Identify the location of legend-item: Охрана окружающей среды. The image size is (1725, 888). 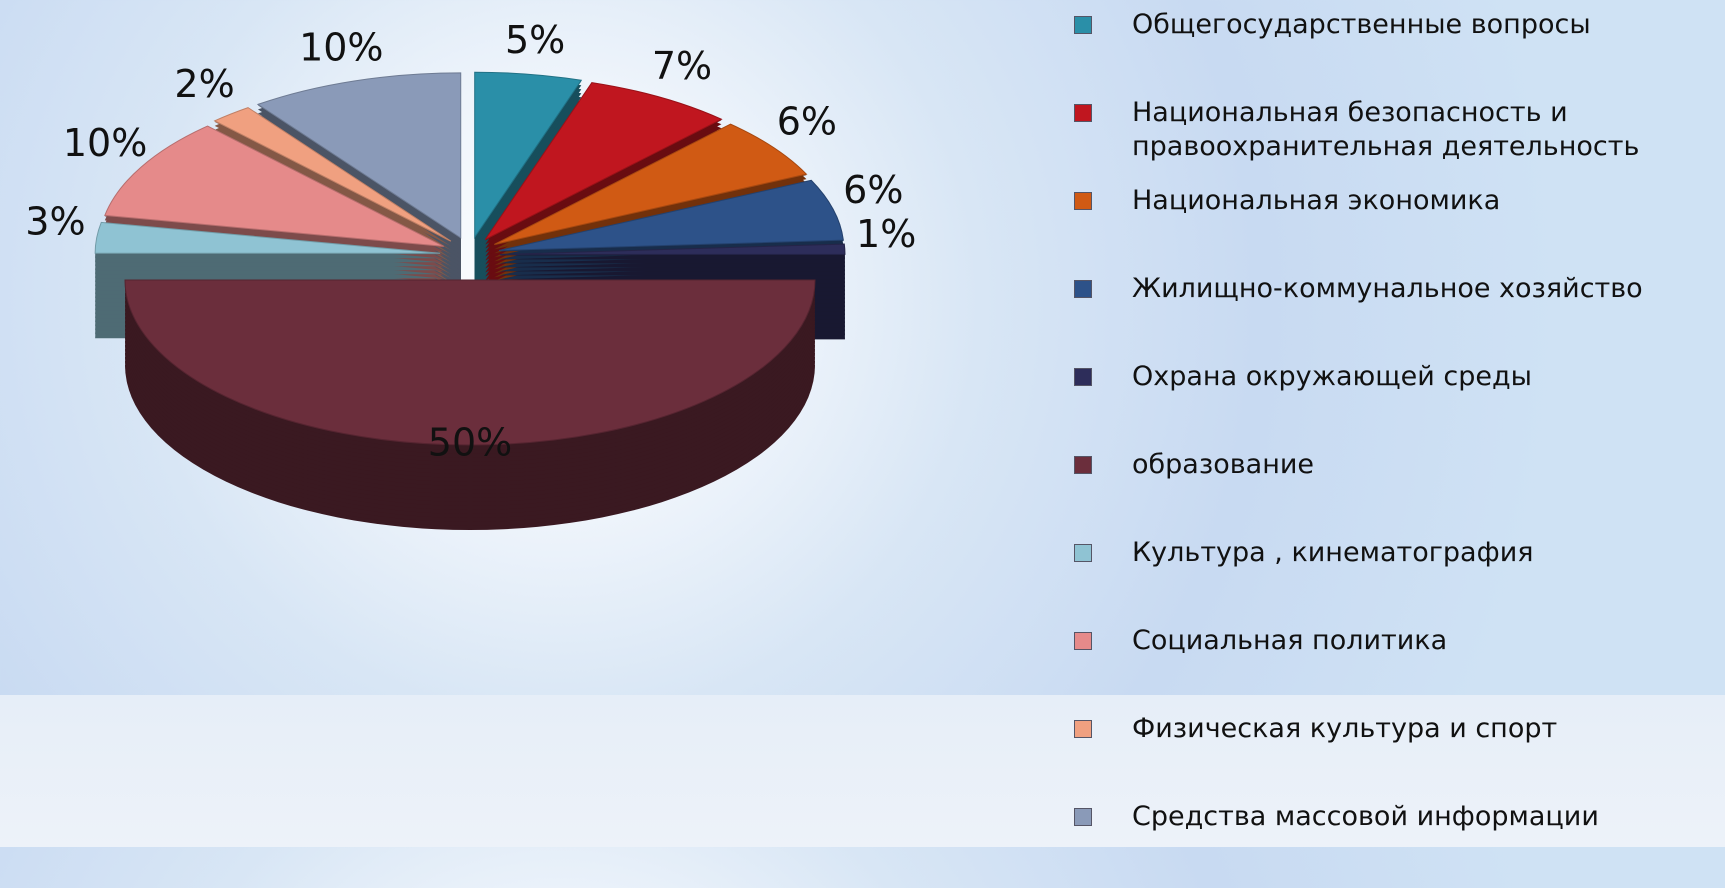
(1395, 404).